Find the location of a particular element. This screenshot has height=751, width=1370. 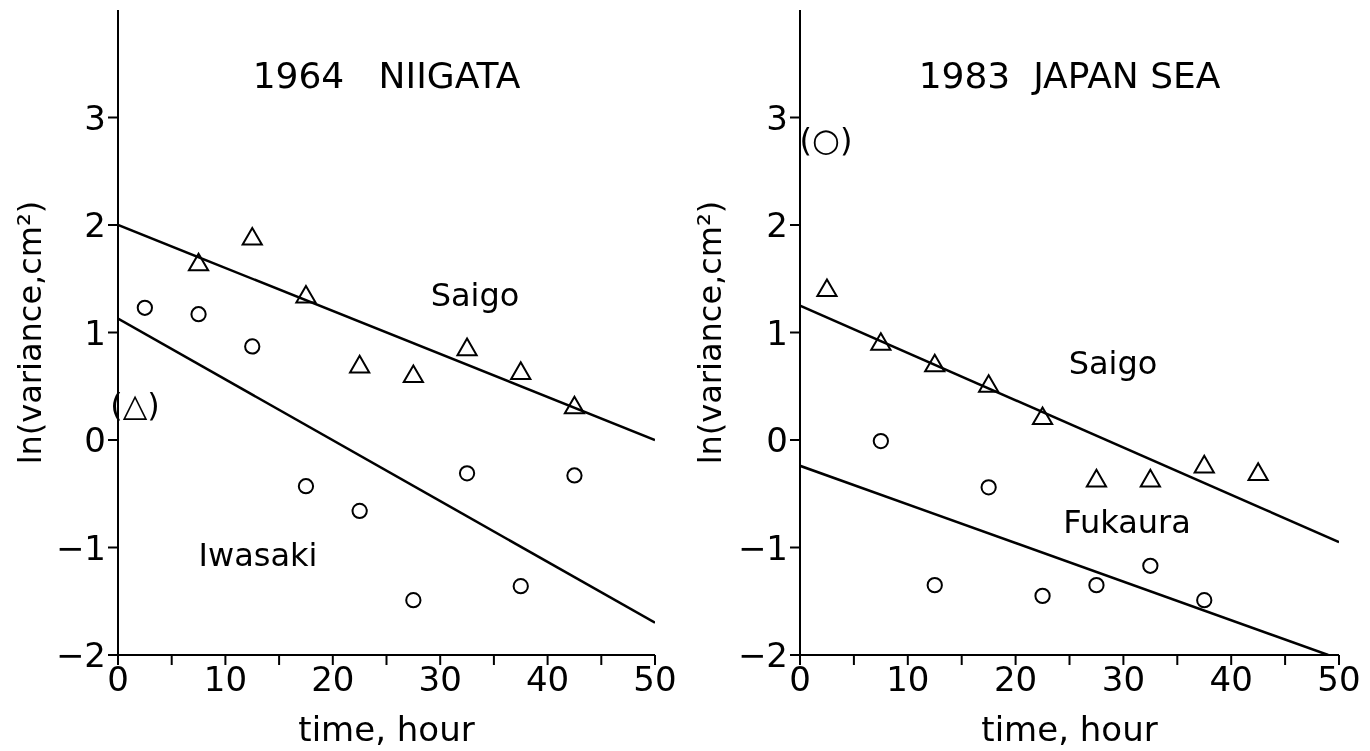

text: 1983 JAPAN SEA is located at coordinates (1069, 75).